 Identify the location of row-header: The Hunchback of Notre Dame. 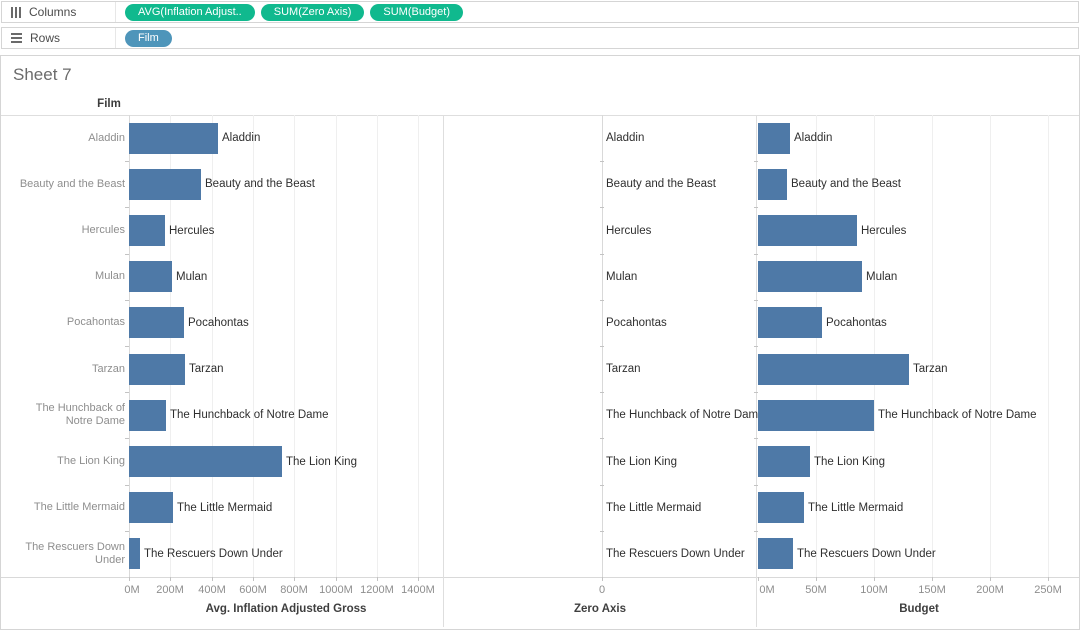
(80, 415).